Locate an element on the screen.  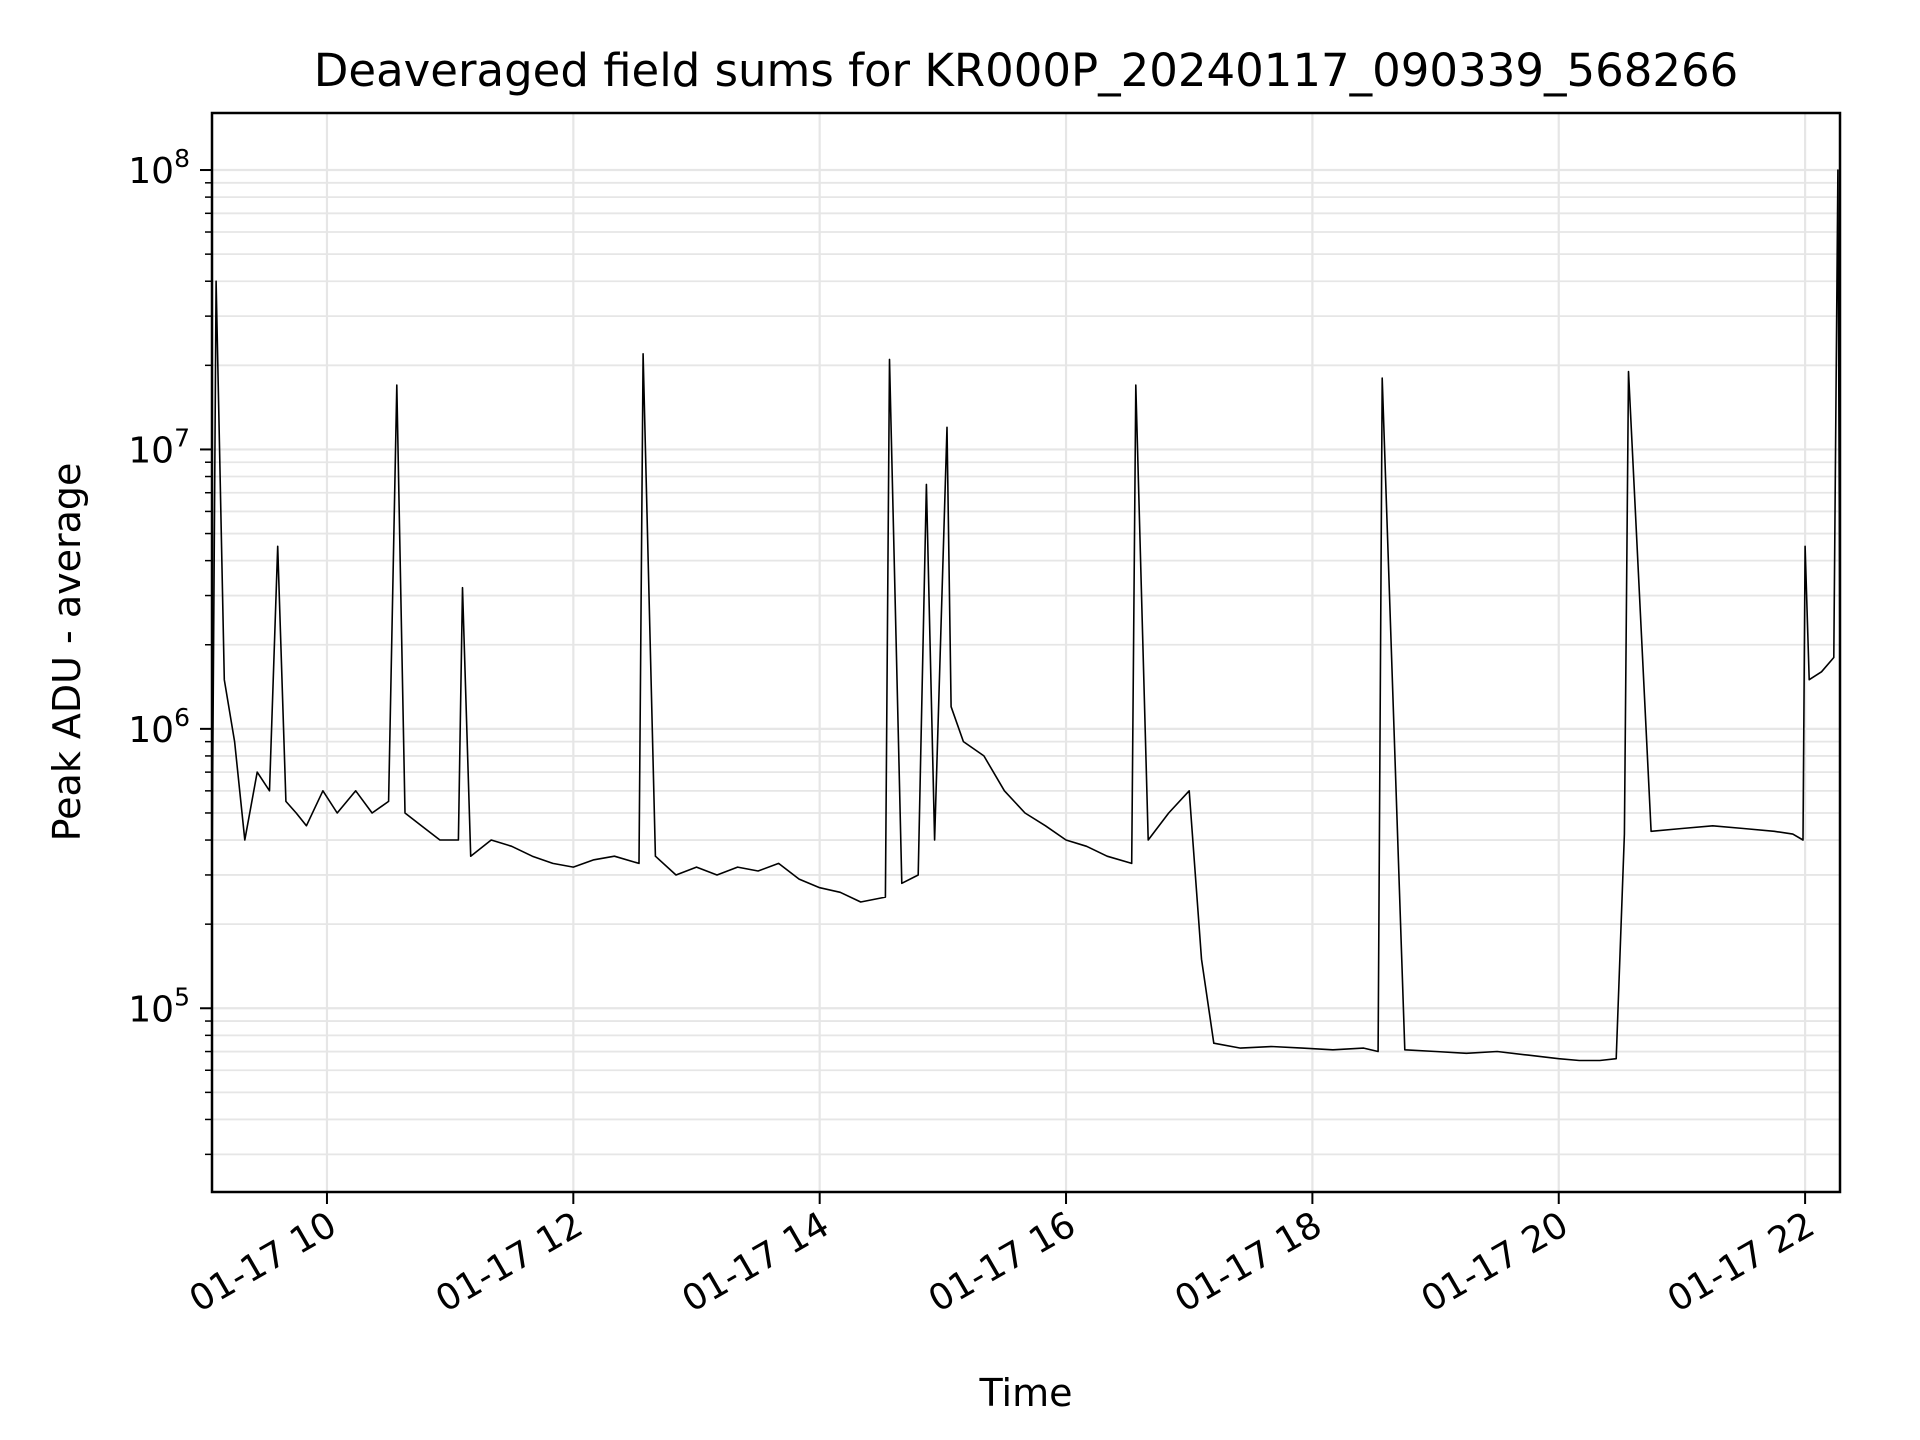
y-tick-label: 10⁶ is located at coordinates (159, 727).